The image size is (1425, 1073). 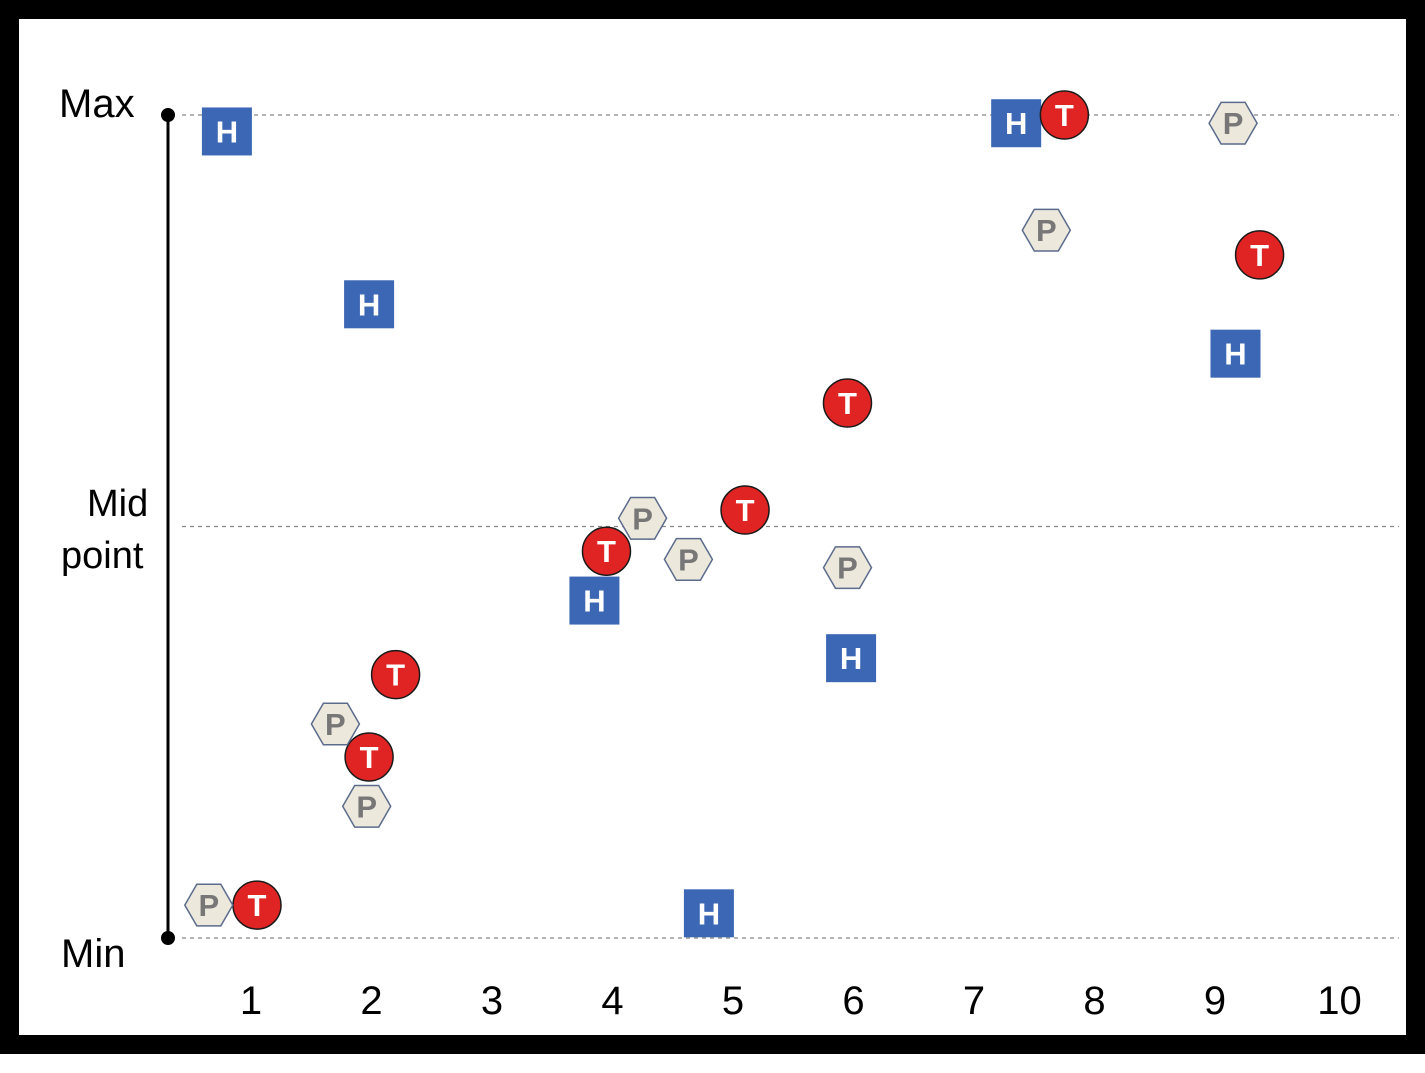 I want to click on y-axis-min-dot, so click(x=168, y=938).